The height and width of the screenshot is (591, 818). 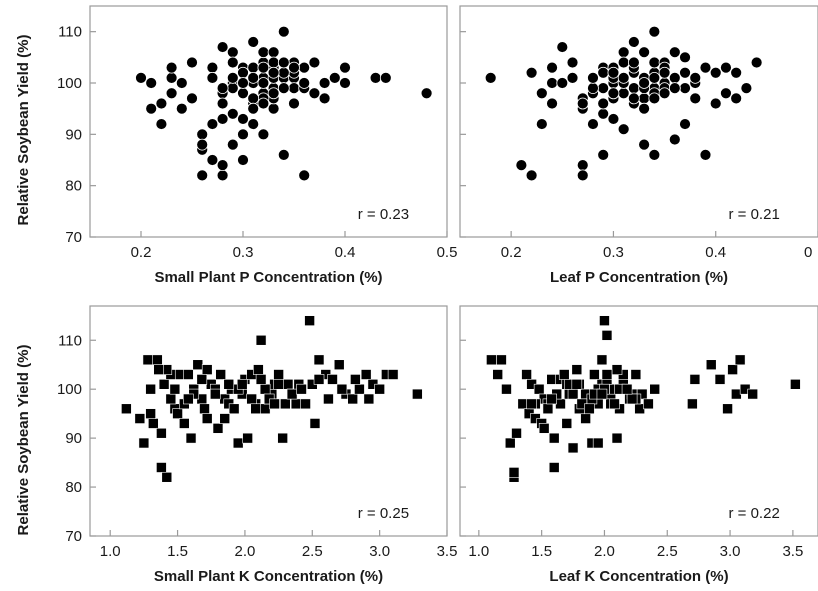 I want to click on x-tick-label: 0.3, so click(x=243, y=252).